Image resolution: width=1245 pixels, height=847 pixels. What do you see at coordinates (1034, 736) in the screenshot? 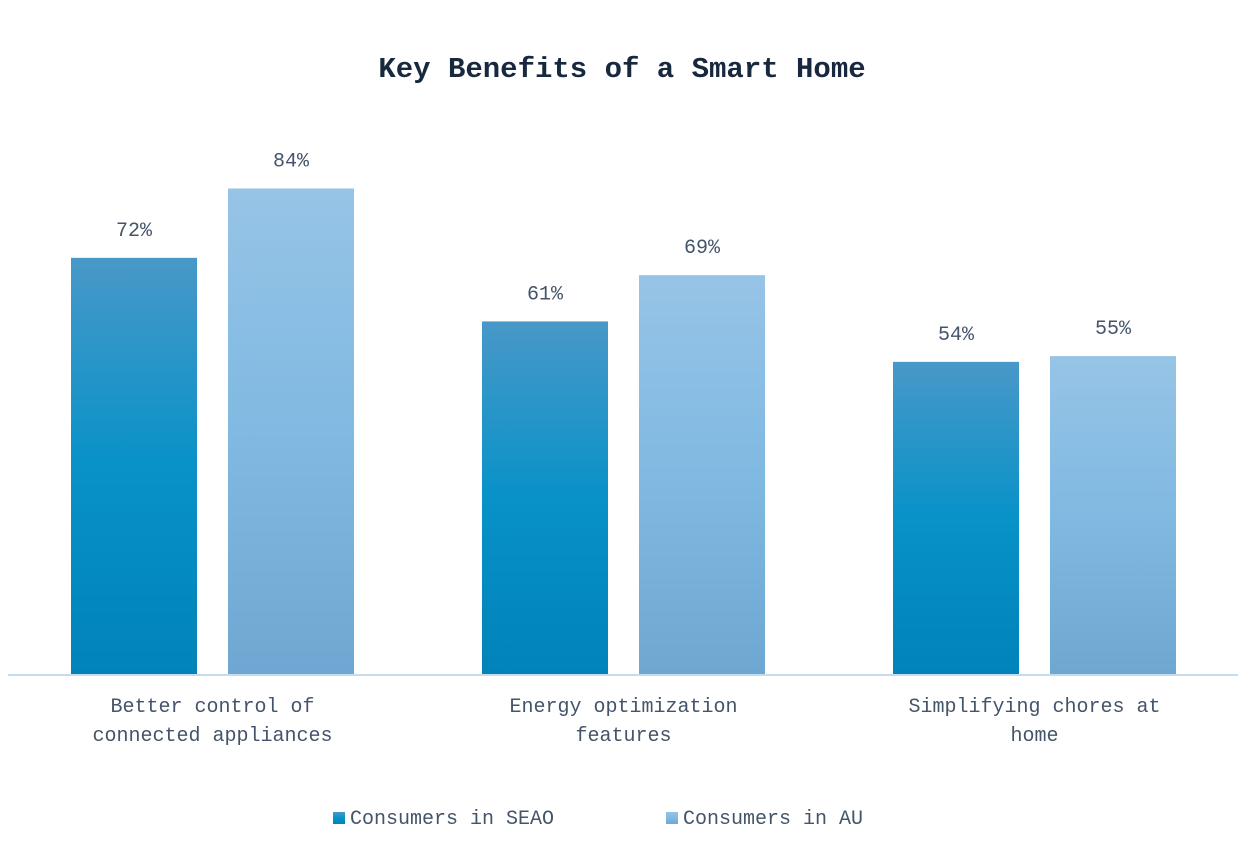
I see `x-tick-label: home` at bounding box center [1034, 736].